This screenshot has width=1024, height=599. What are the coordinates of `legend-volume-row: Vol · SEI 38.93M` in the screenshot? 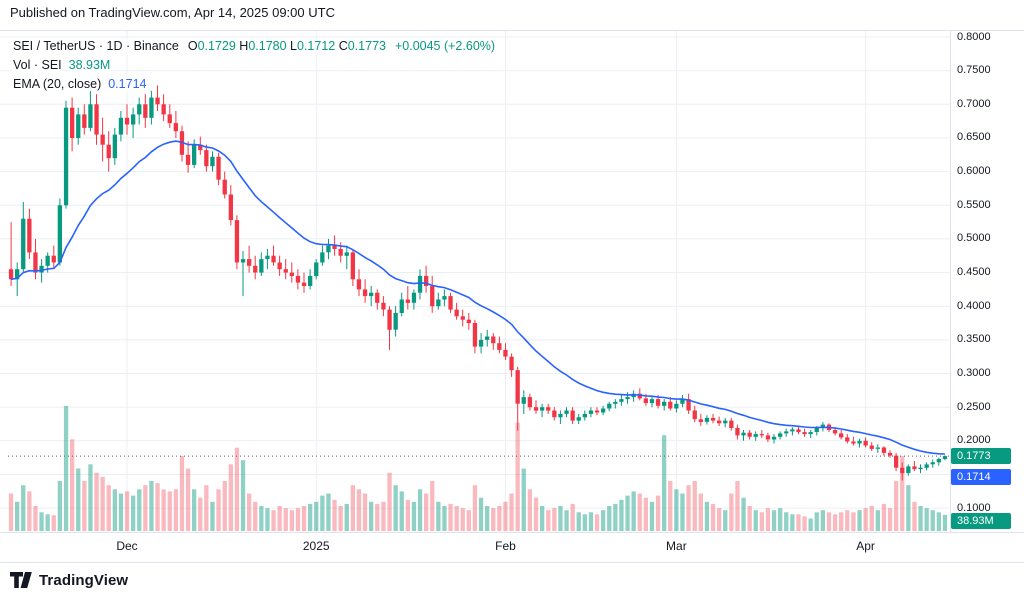 It's located at (254, 65).